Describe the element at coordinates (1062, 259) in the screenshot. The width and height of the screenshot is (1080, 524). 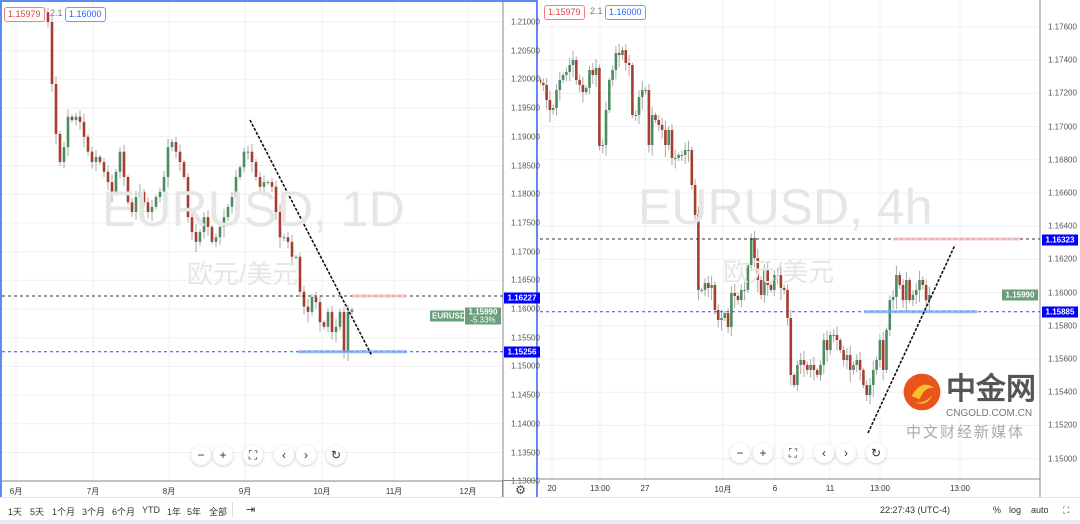
I see `axis-tick-label: 1.16200` at that location.